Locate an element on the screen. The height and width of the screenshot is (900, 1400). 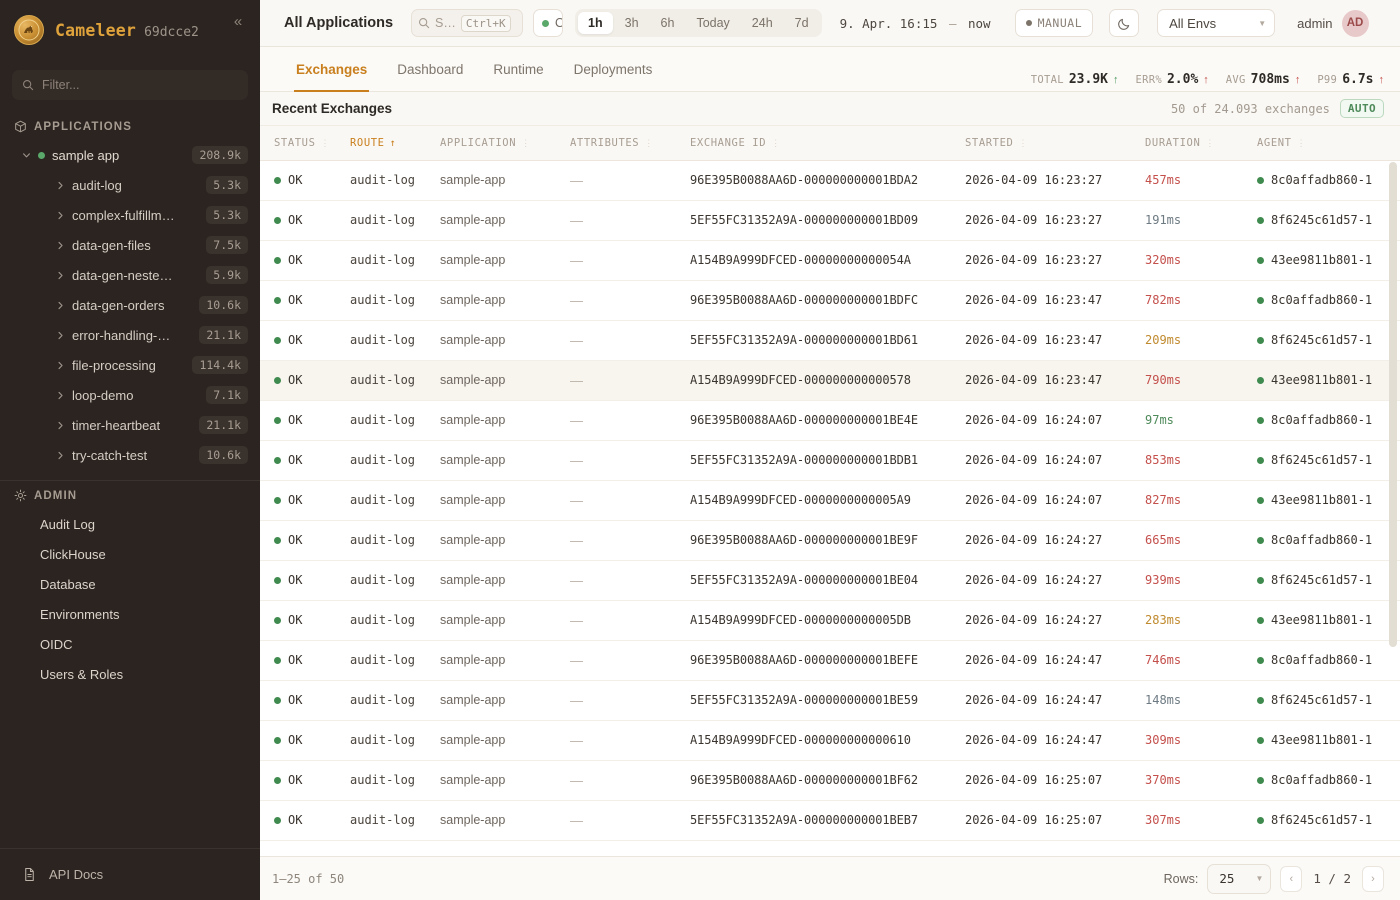
tree-row-route: complex-fulfillm… 5.3k is located at coordinates (130, 215).